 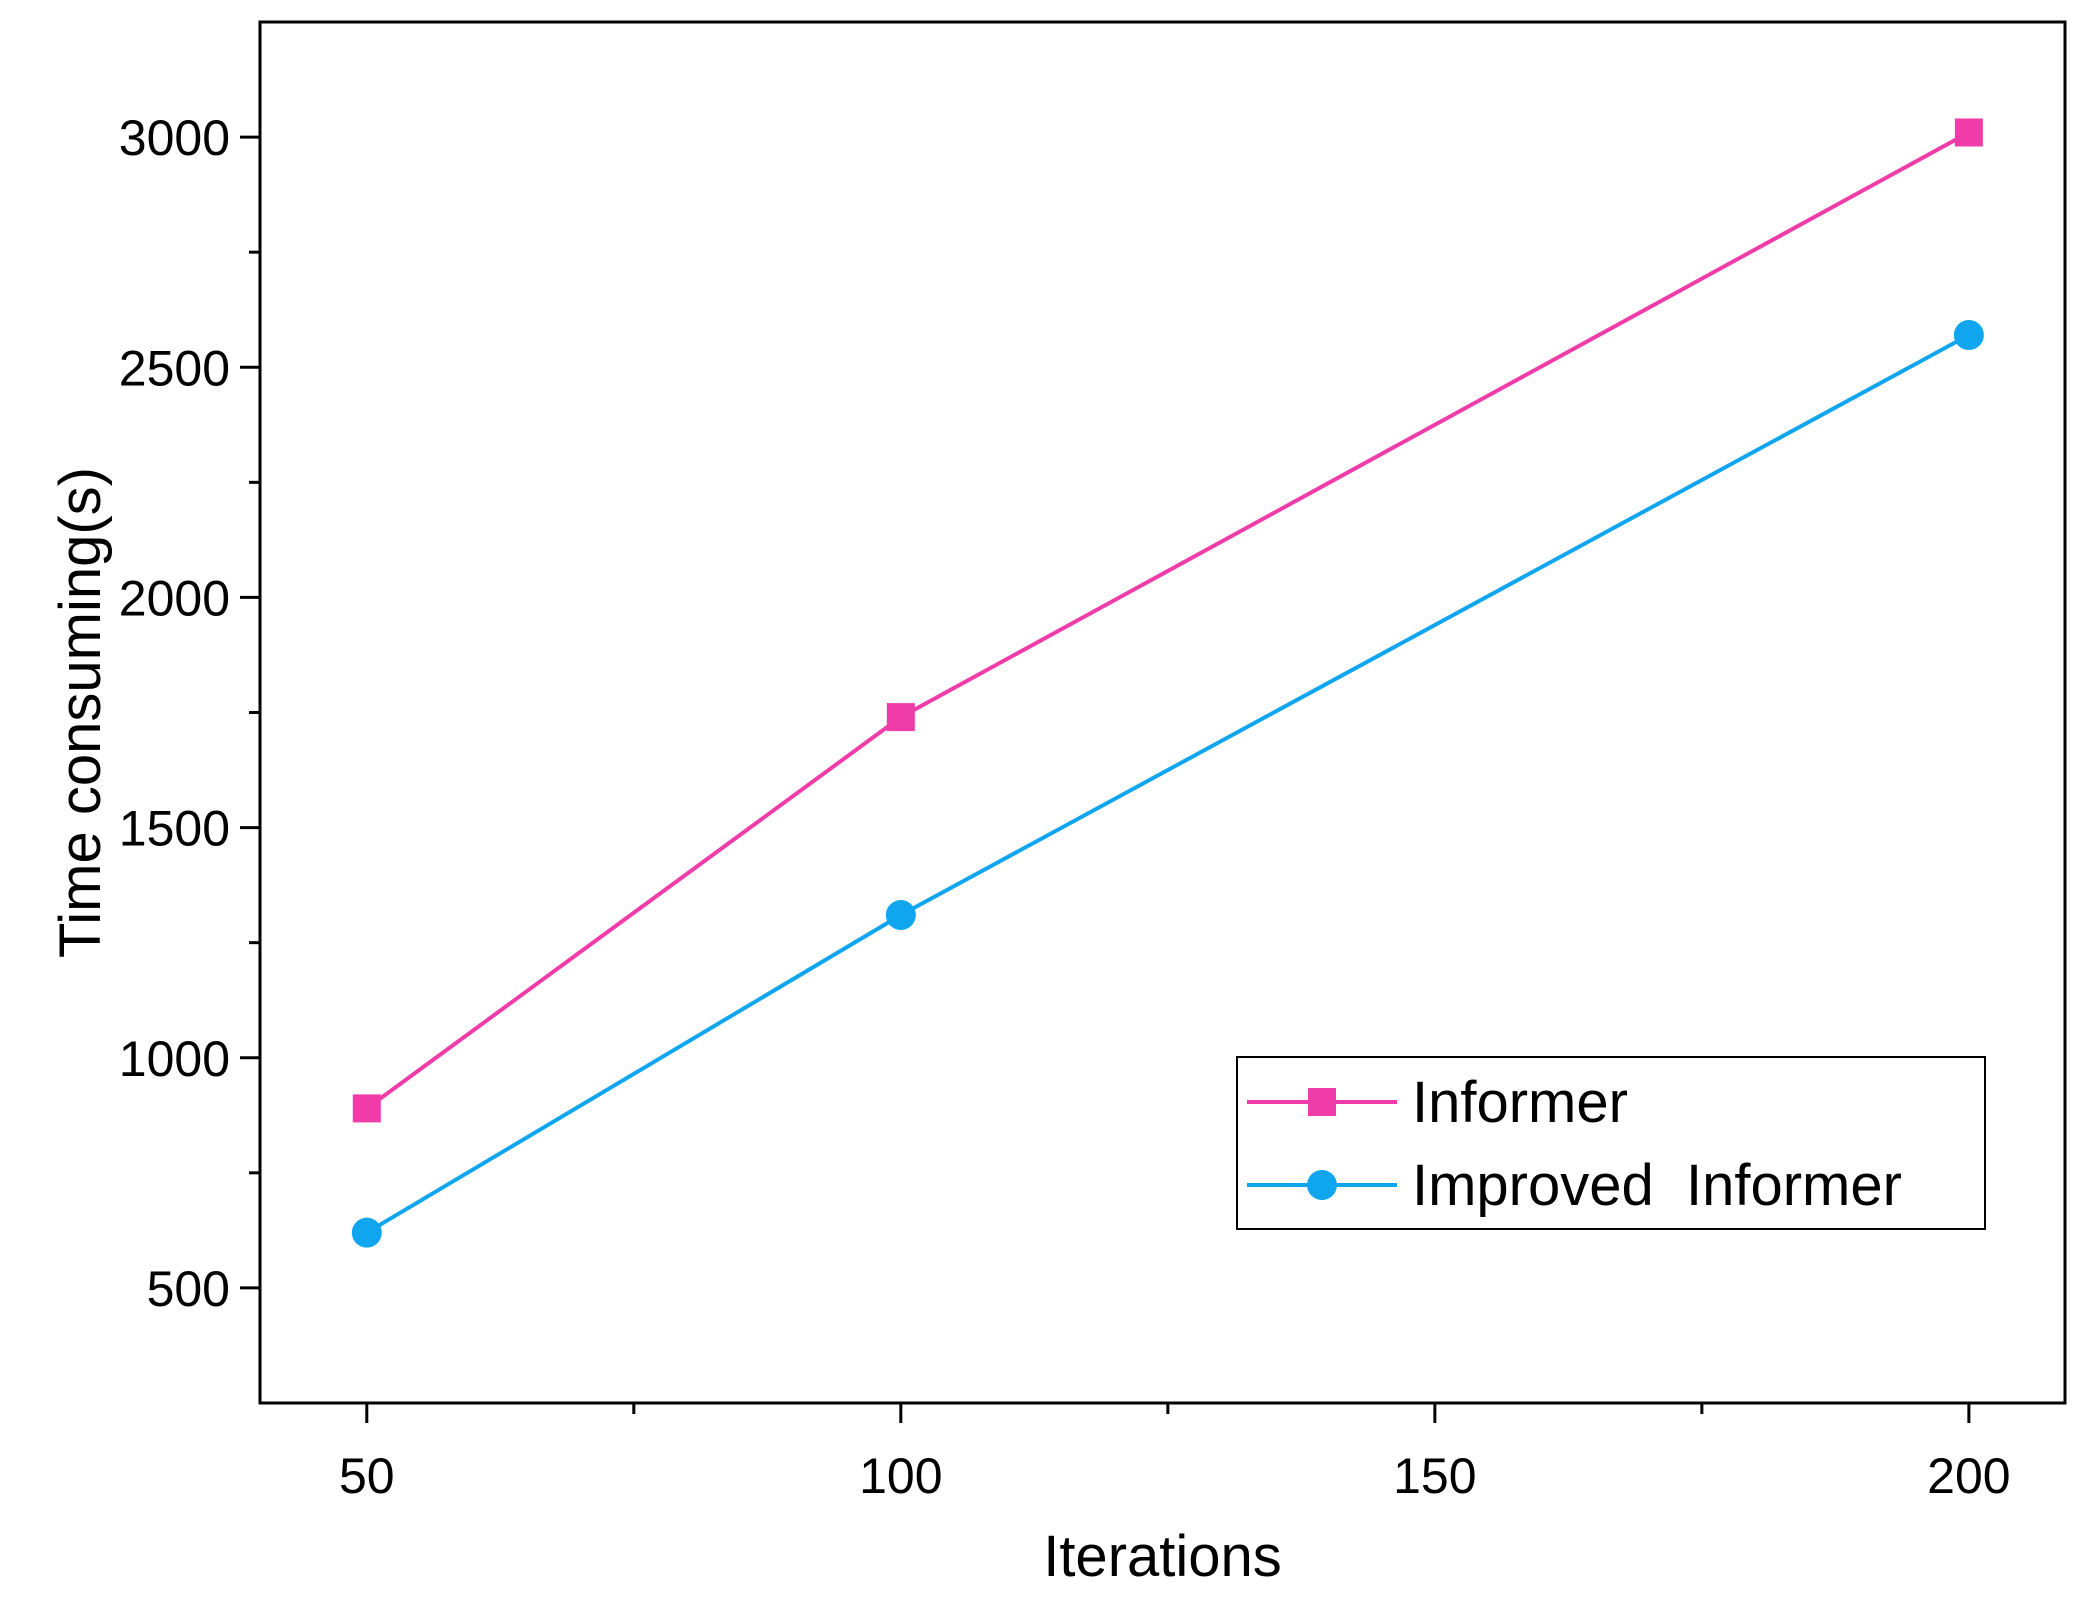 I want to click on y-tick-label: 2000, so click(x=174, y=598).